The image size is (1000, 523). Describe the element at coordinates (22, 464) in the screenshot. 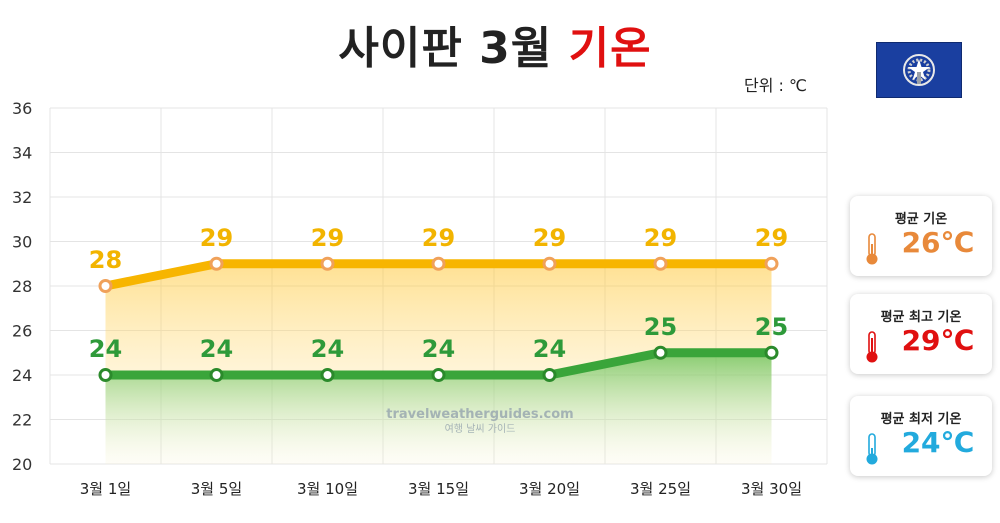

I see `y-tick-label: 20` at that location.